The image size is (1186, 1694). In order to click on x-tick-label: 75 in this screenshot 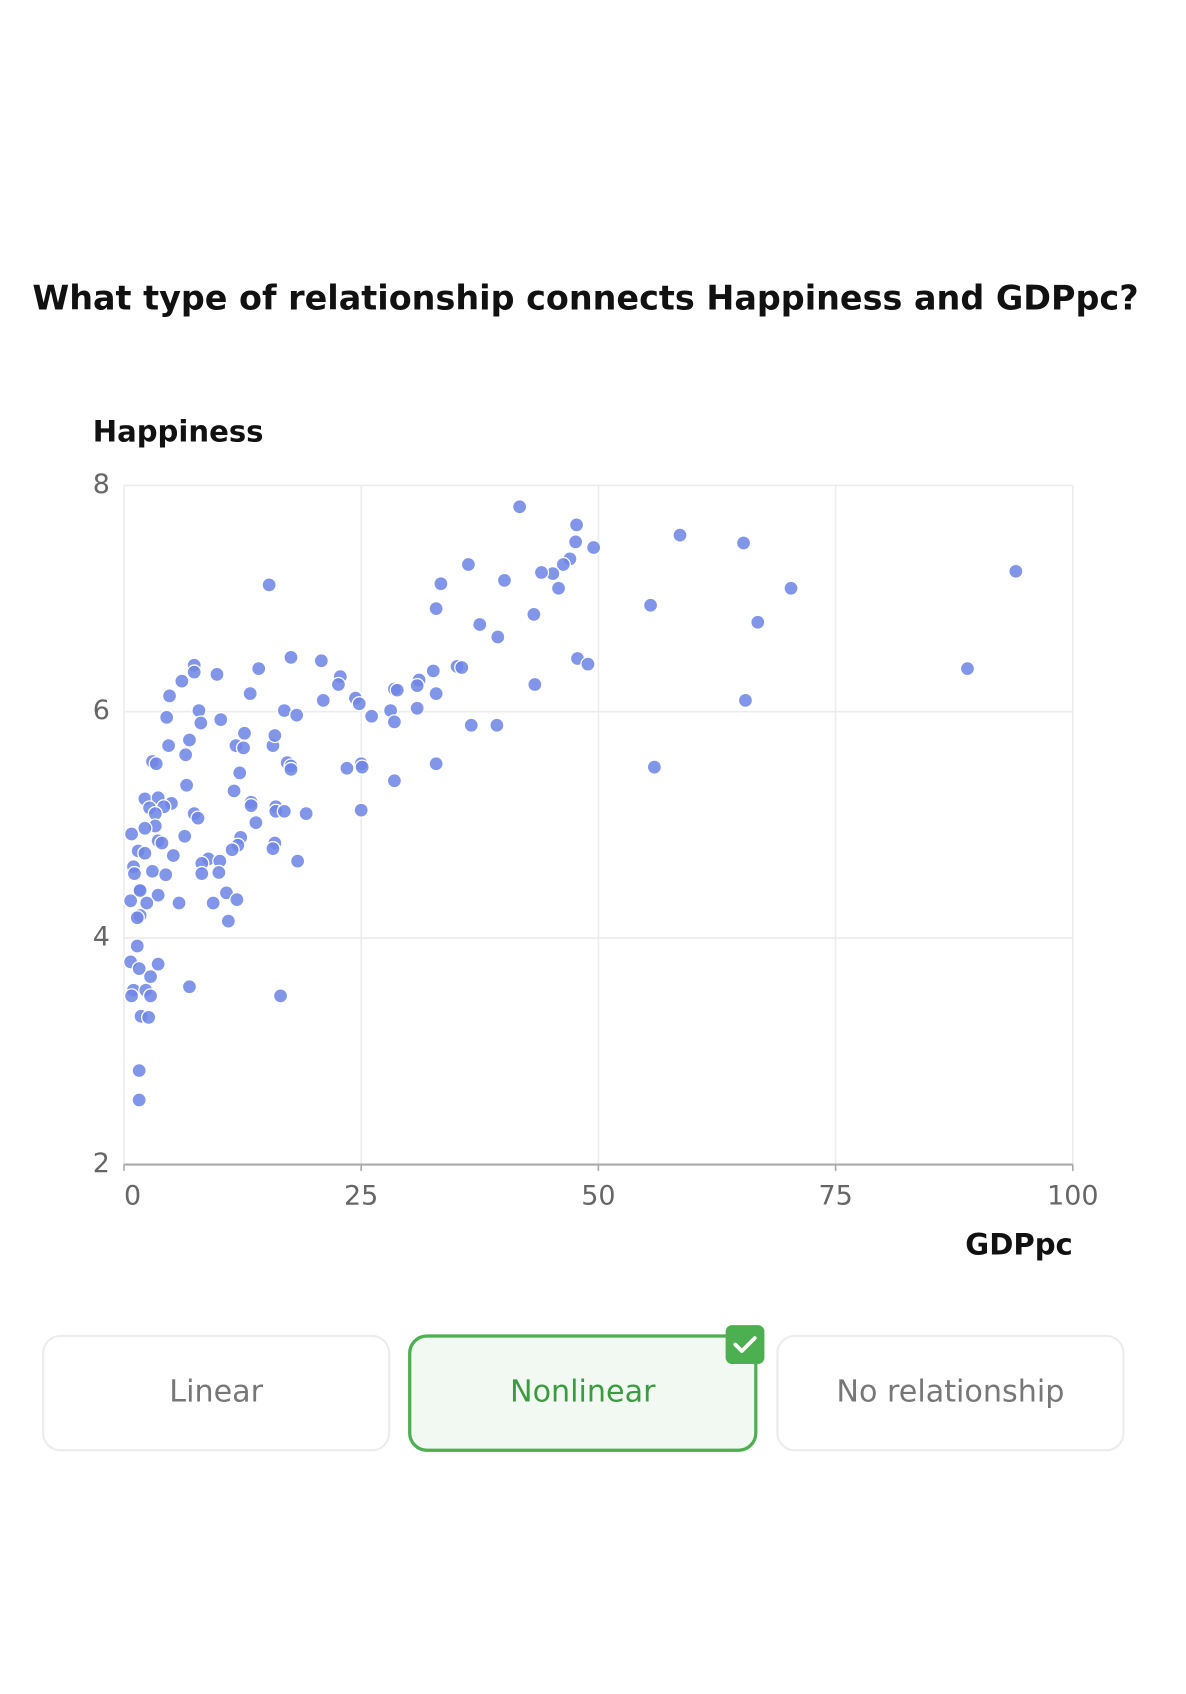, I will do `click(835, 1195)`.